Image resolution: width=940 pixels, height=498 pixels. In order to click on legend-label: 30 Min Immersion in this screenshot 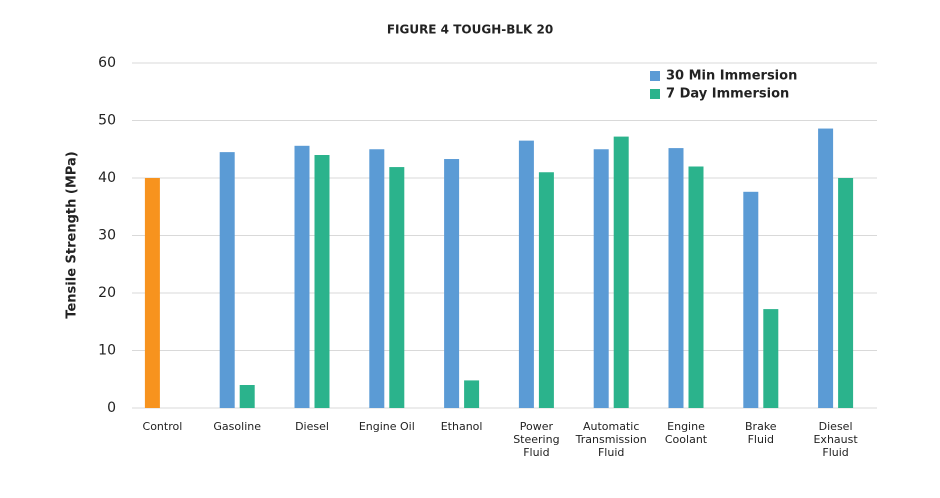, I will do `click(731, 76)`.